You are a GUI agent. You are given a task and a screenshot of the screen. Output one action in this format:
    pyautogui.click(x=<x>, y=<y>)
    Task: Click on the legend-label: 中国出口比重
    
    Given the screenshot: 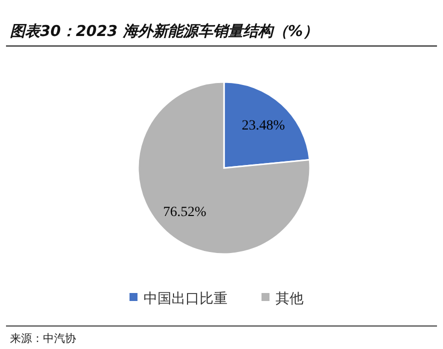 What is the action you would take?
    pyautogui.click(x=186, y=298)
    